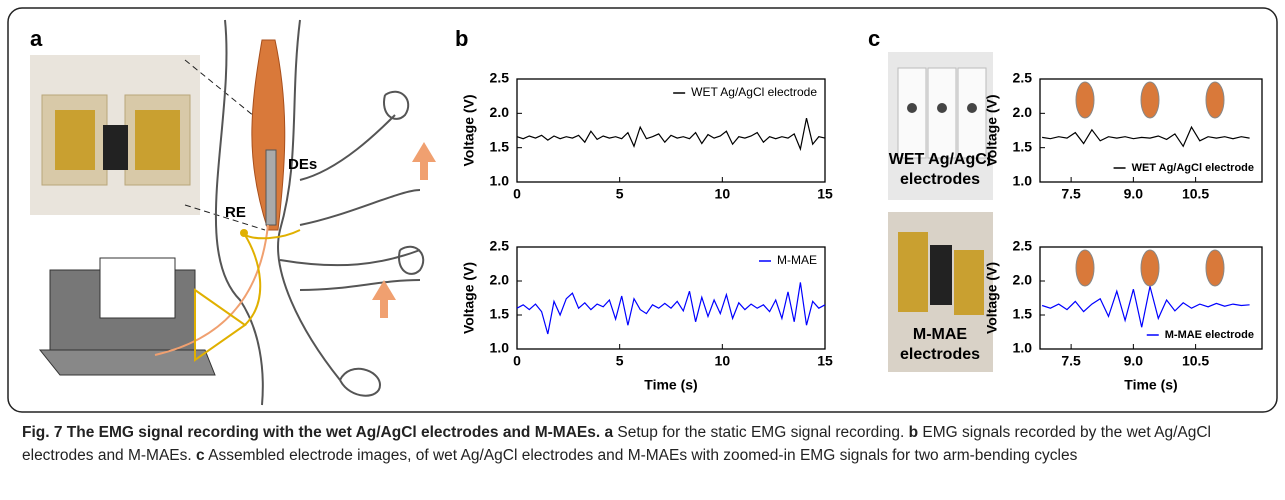 Image resolution: width=1285 pixels, height=500 pixels. What do you see at coordinates (302, 164) in the screenshot?
I see `label-de: DEs` at bounding box center [302, 164].